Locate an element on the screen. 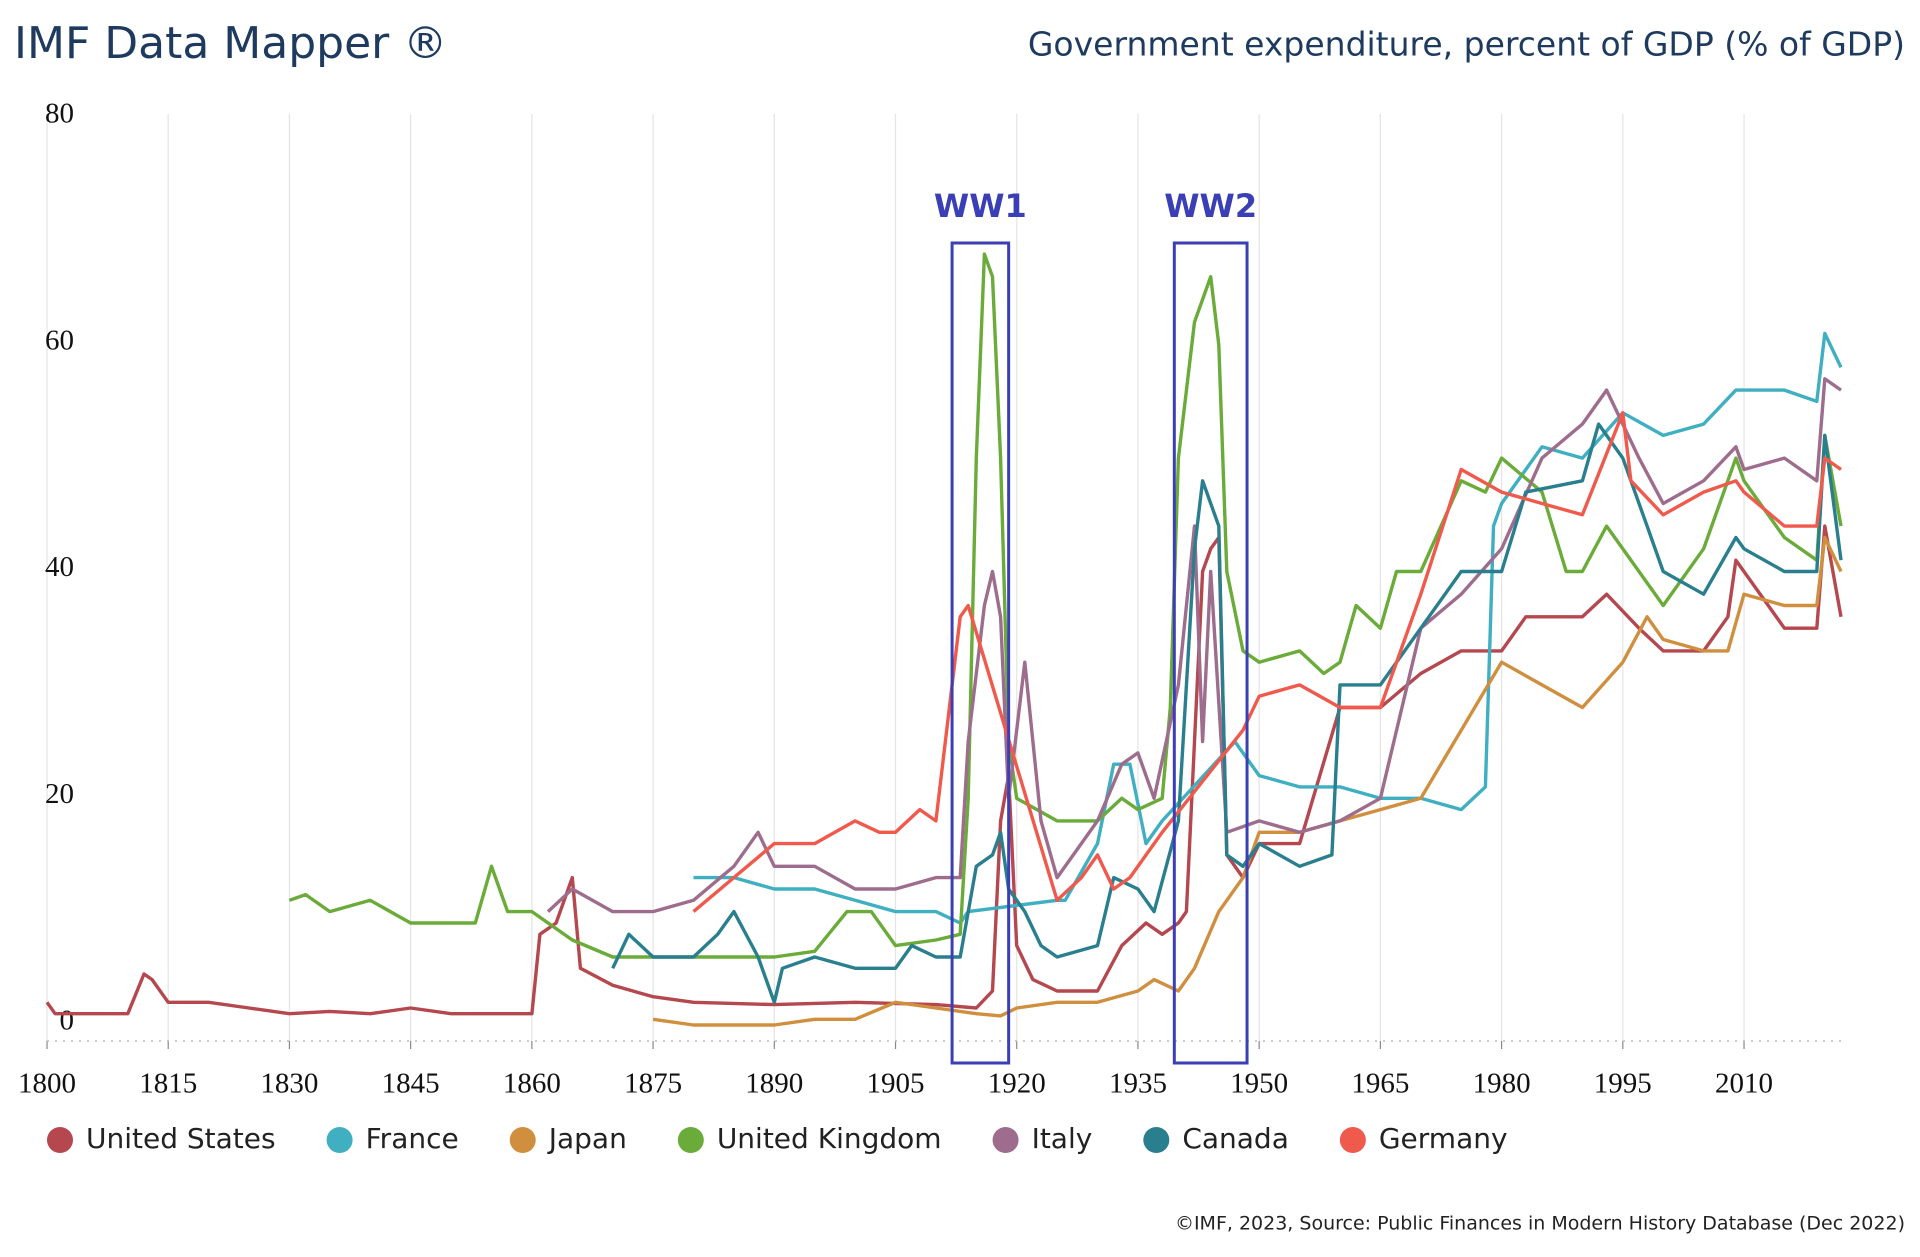 The height and width of the screenshot is (1257, 1920). legend-item: France is located at coordinates (392, 1138).